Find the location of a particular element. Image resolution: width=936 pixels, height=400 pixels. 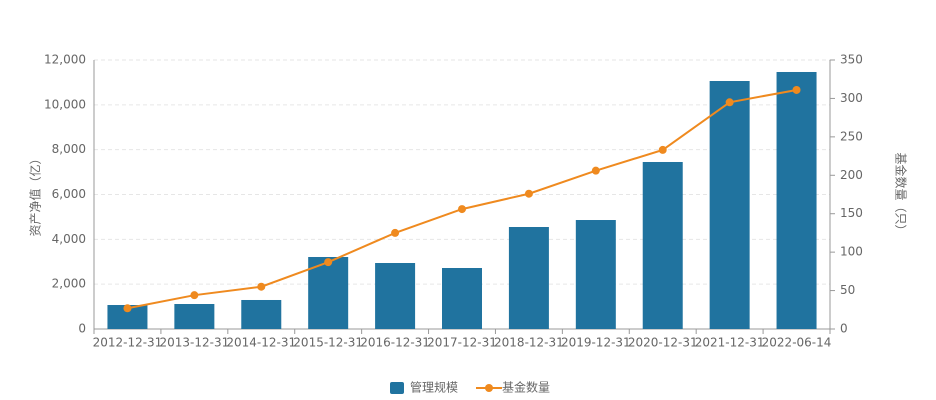

y-tick-label: 0 is located at coordinates (82, 329).